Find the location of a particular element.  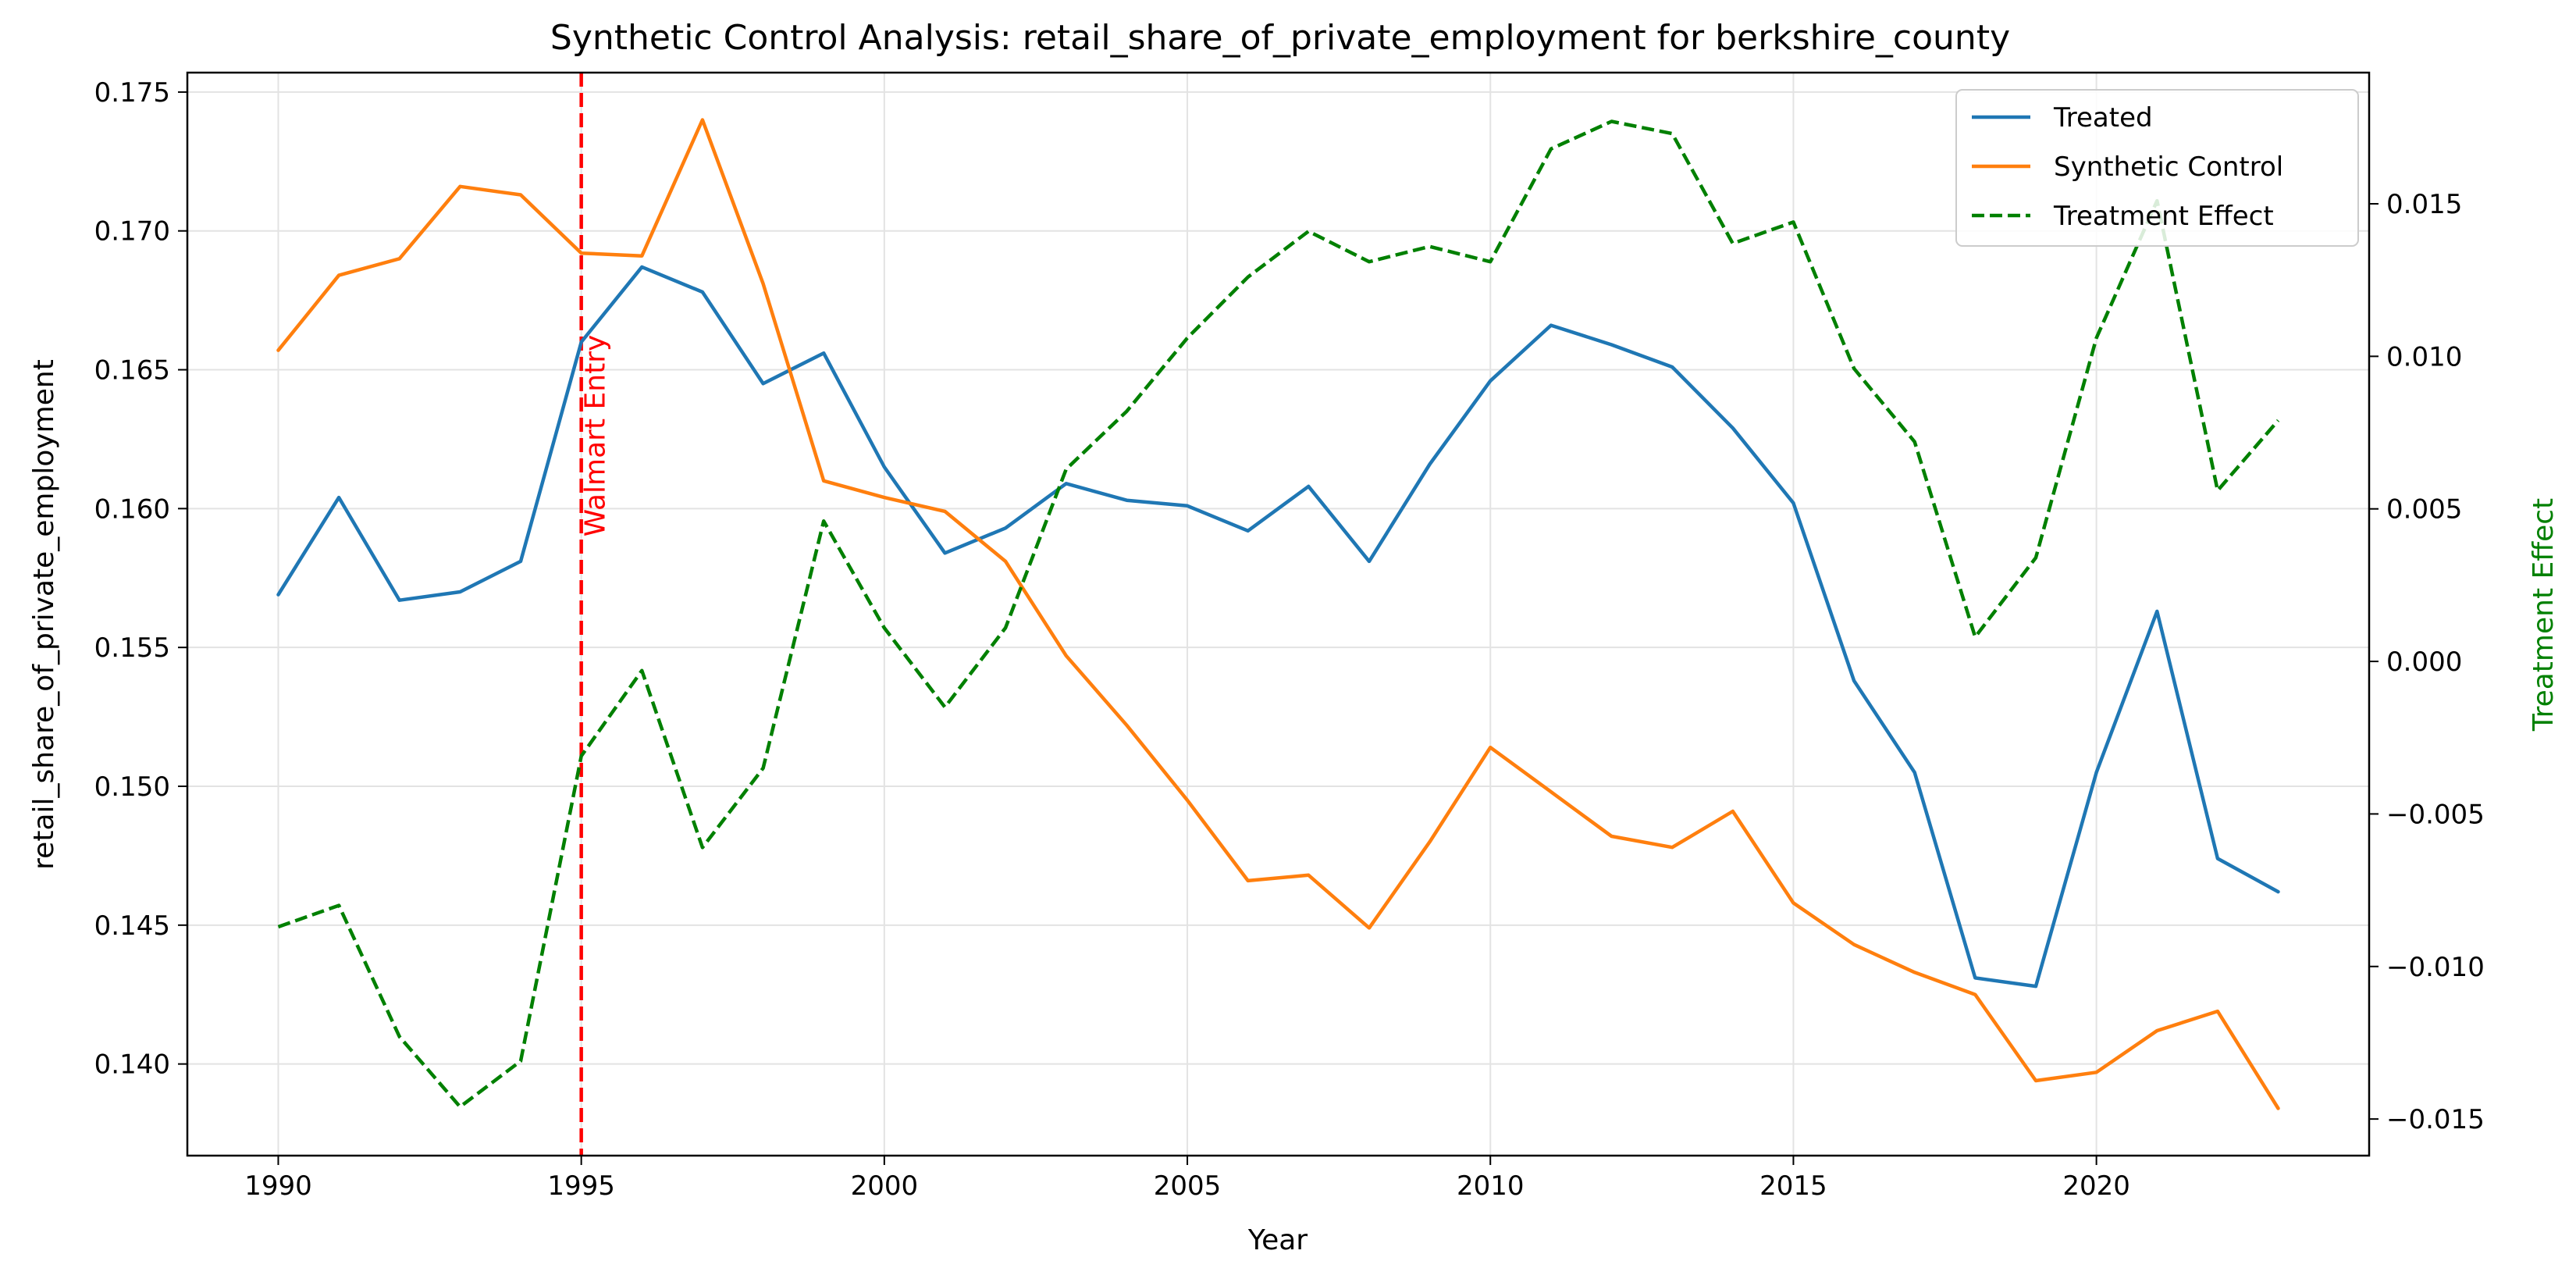

y-tick-label: 0.140 is located at coordinates (132, 1065).